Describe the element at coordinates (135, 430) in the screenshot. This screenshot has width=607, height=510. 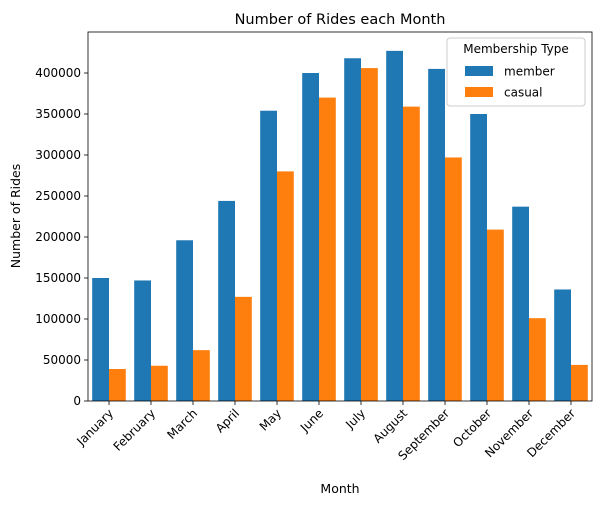
I see `x-tick-label: February` at that location.